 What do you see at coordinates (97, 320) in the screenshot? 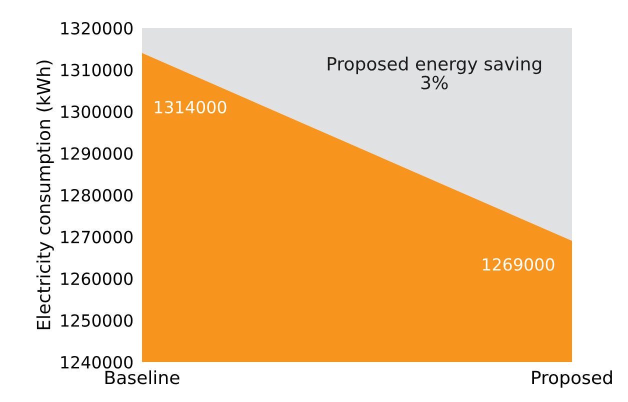
I see `y-tick-label: 1250000` at bounding box center [97, 320].